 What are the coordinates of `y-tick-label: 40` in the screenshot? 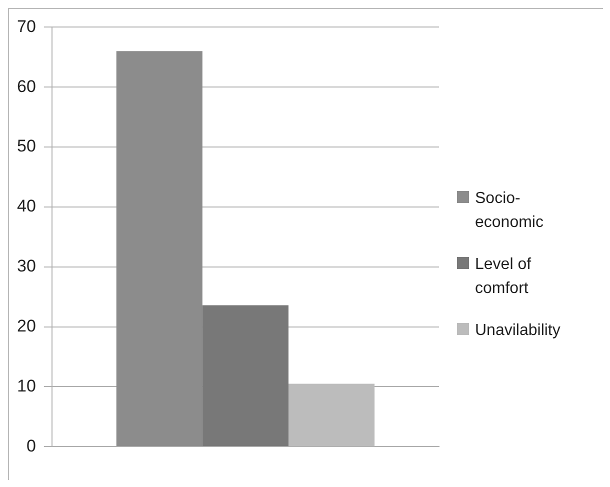 It's located at (26, 206).